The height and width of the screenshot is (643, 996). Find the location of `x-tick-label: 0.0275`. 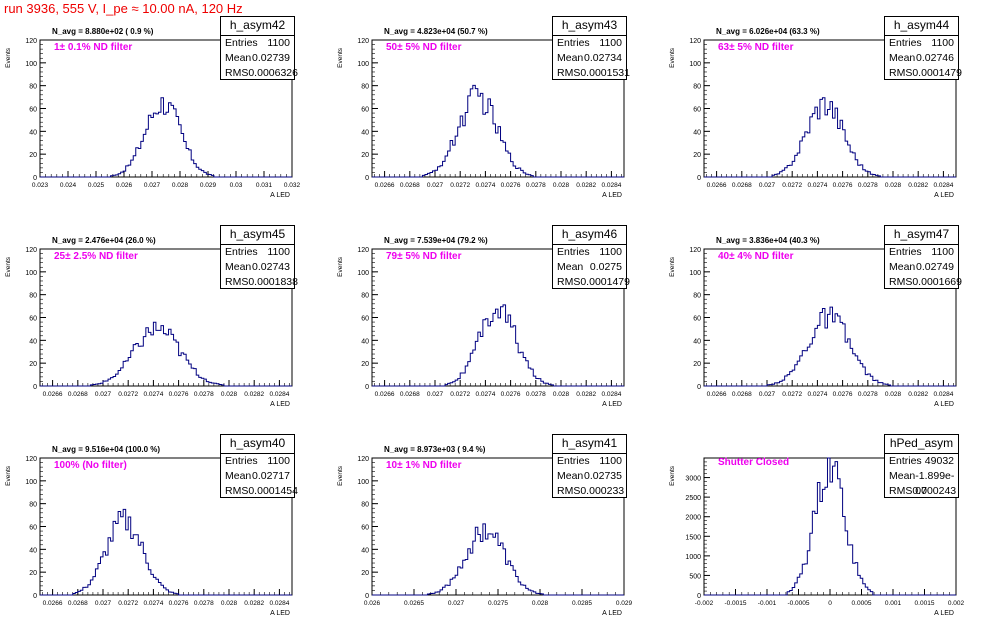

x-tick-label: 0.0275 is located at coordinates (498, 603).